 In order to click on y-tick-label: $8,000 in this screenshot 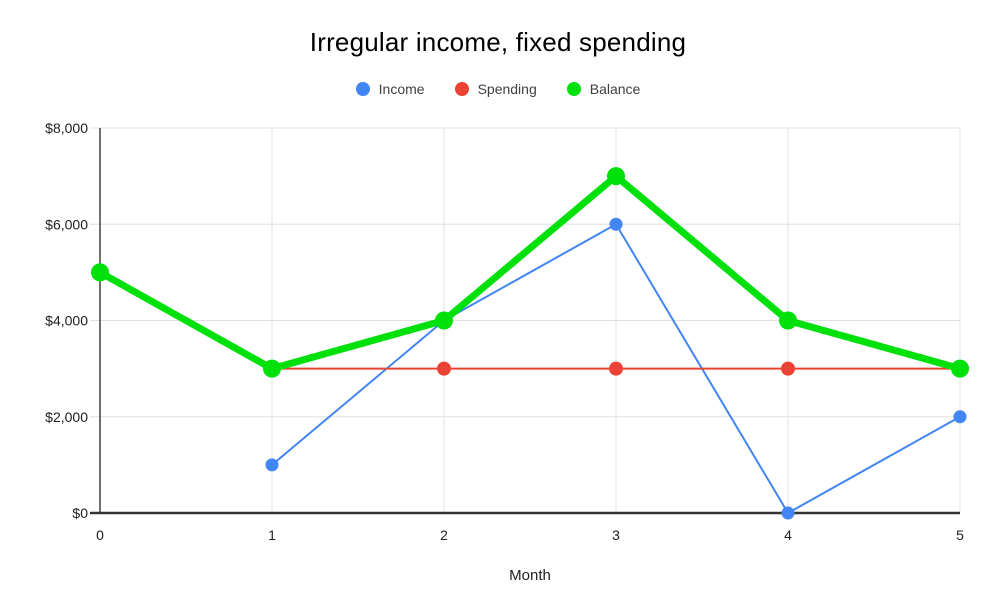, I will do `click(66, 128)`.